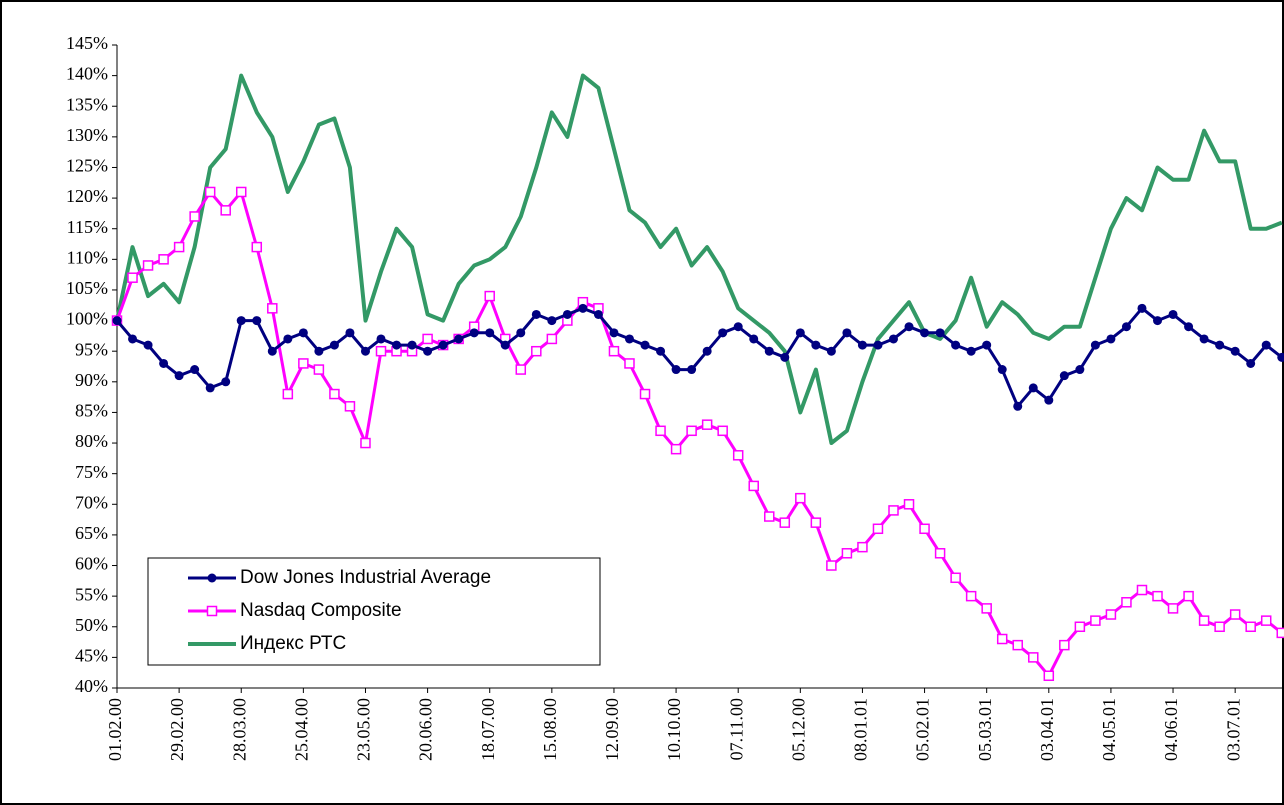  What do you see at coordinates (674, 729) in the screenshot?
I see `x-tick-label: 10.10.00` at bounding box center [674, 729].